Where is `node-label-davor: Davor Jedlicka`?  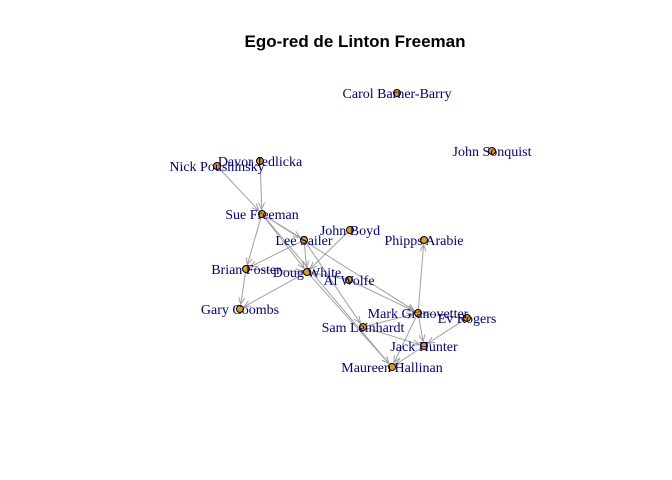
node-label-davor: Davor Jedlicka is located at coordinates (260, 162).